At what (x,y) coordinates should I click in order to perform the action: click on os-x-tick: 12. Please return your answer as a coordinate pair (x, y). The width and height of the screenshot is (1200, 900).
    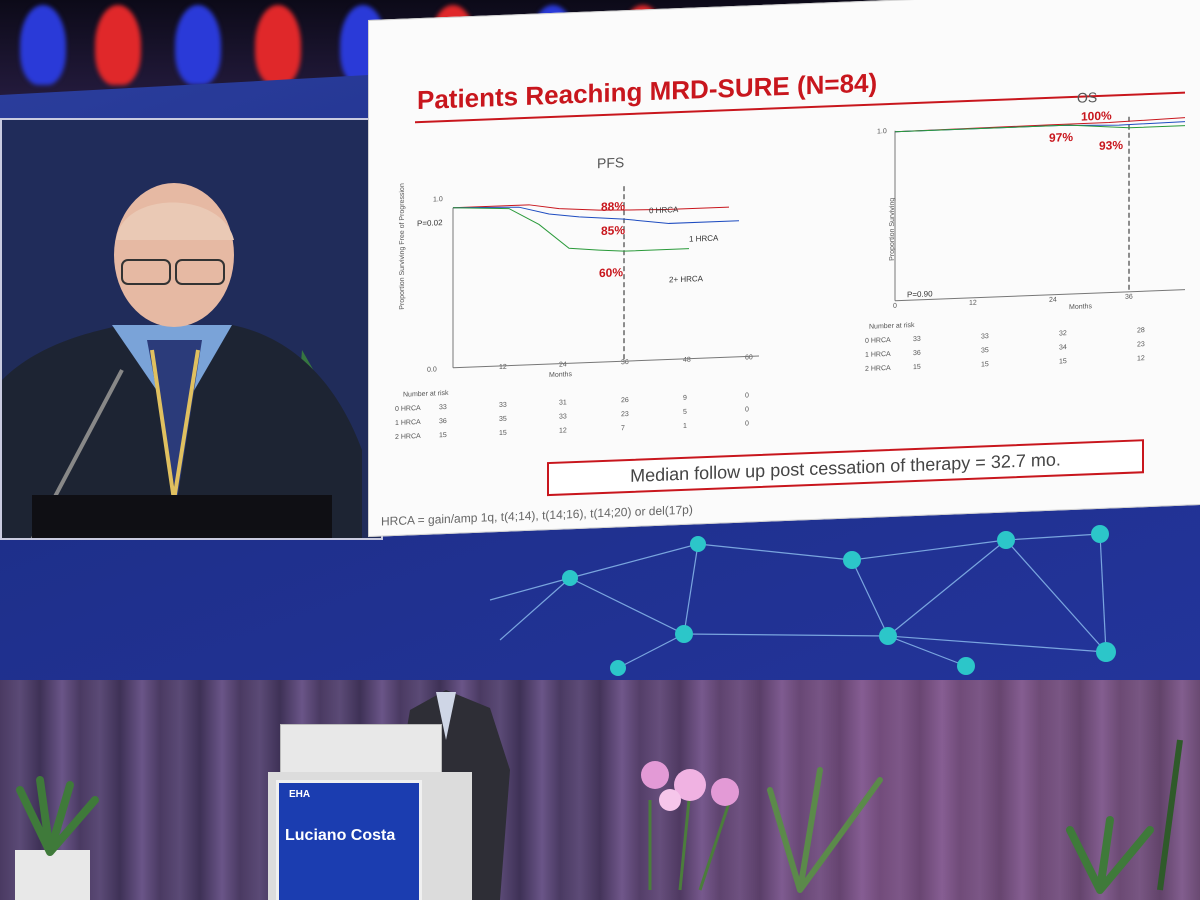
    Looking at the image, I should click on (973, 303).